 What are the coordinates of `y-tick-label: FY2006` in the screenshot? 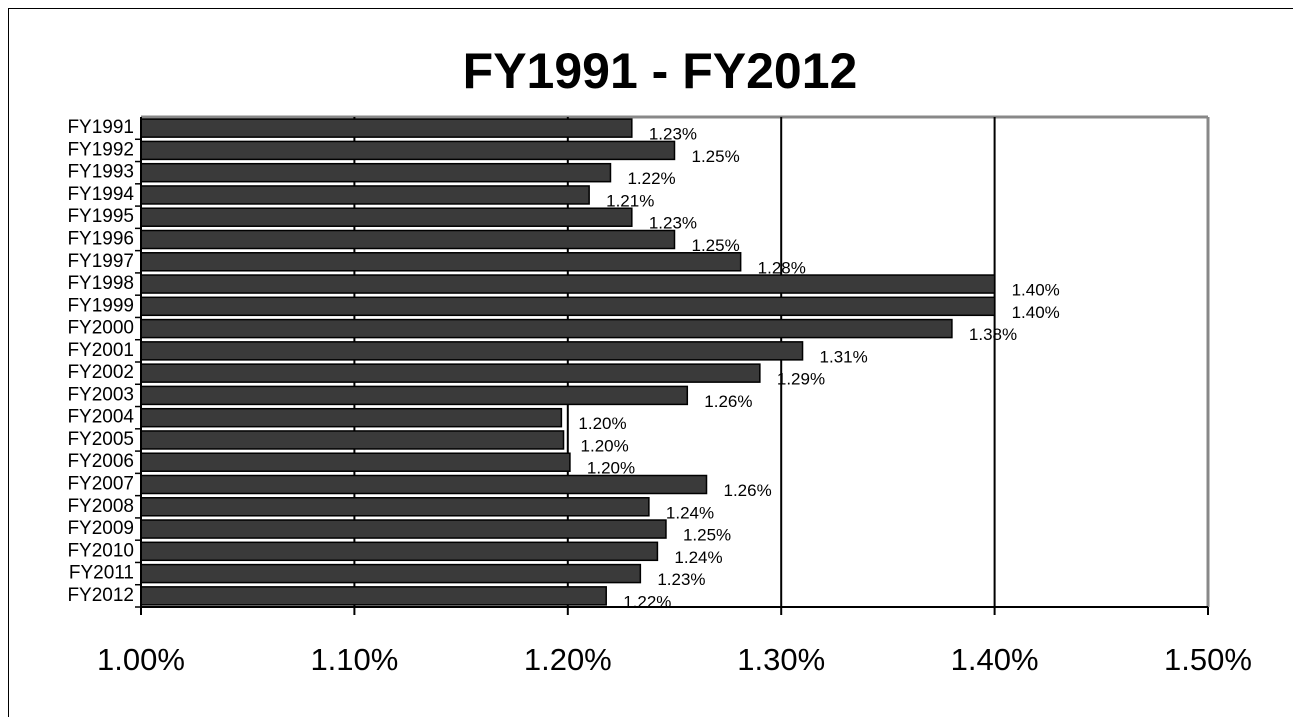 It's located at (100, 461).